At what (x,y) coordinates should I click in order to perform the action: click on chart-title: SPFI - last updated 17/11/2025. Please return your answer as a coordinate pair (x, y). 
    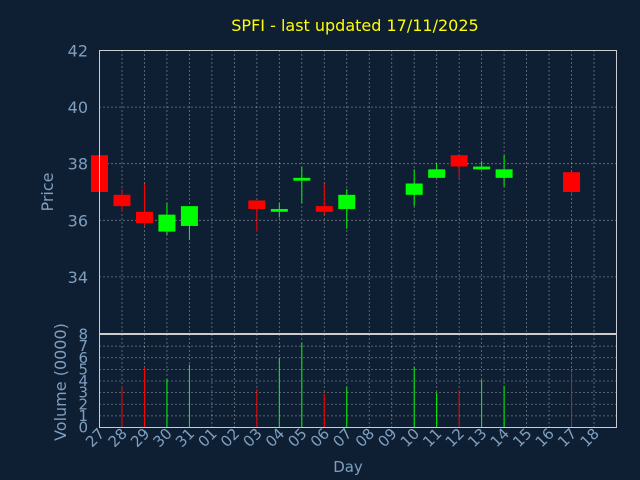
    Looking at the image, I should click on (354, 25).